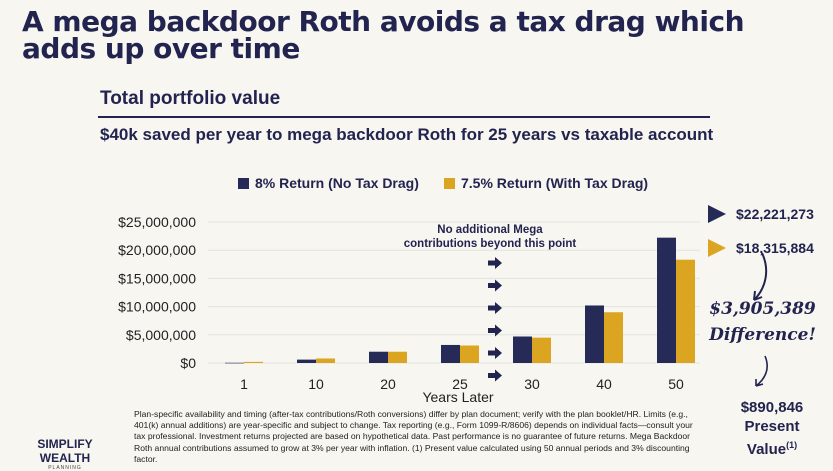 The image size is (833, 471). I want to click on x-tick-label: 40, so click(604, 384).